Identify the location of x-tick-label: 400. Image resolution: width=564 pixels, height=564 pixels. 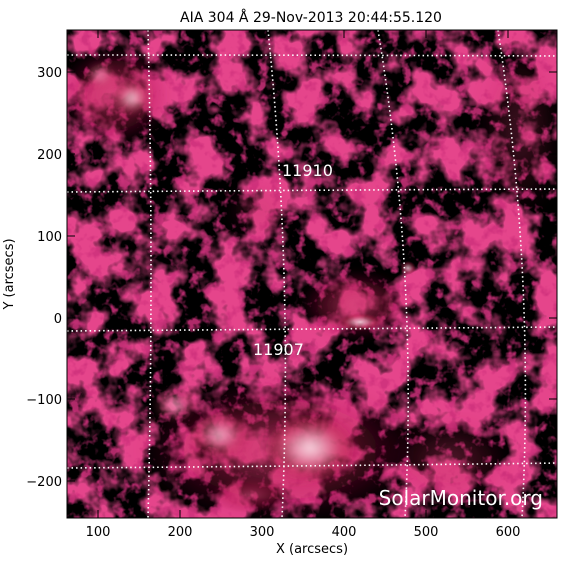
(344, 532).